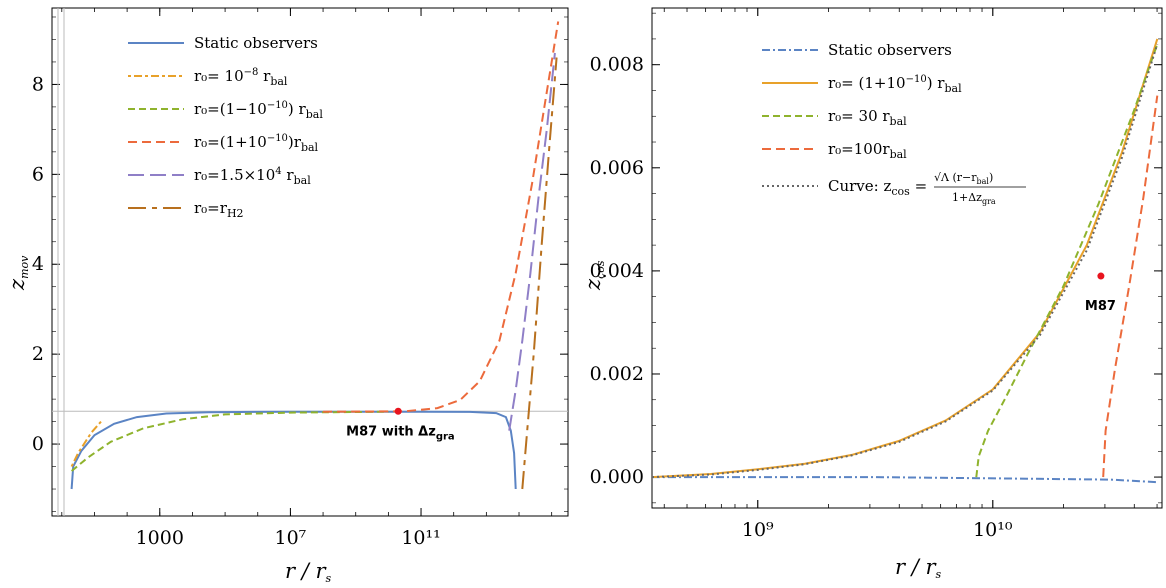 The height and width of the screenshot is (588, 1166). Describe the element at coordinates (18, 273) in the screenshot. I see `left-y-axis-label: zmov` at that location.